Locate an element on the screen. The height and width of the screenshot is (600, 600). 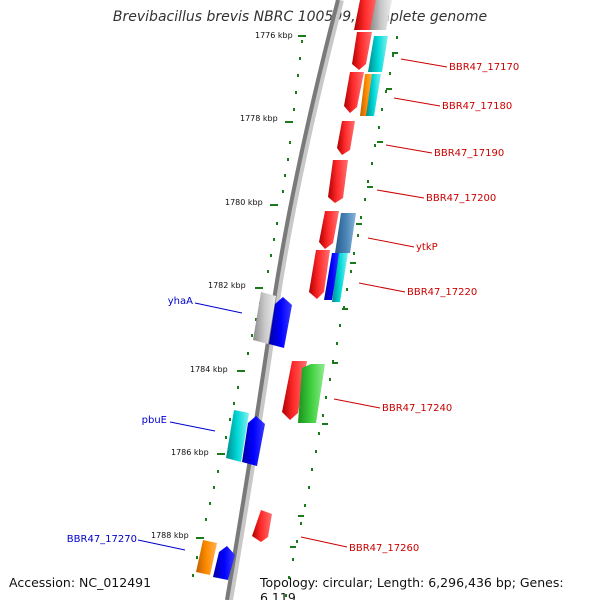
ruler-label: 1782 kbp is located at coordinates (227, 285).